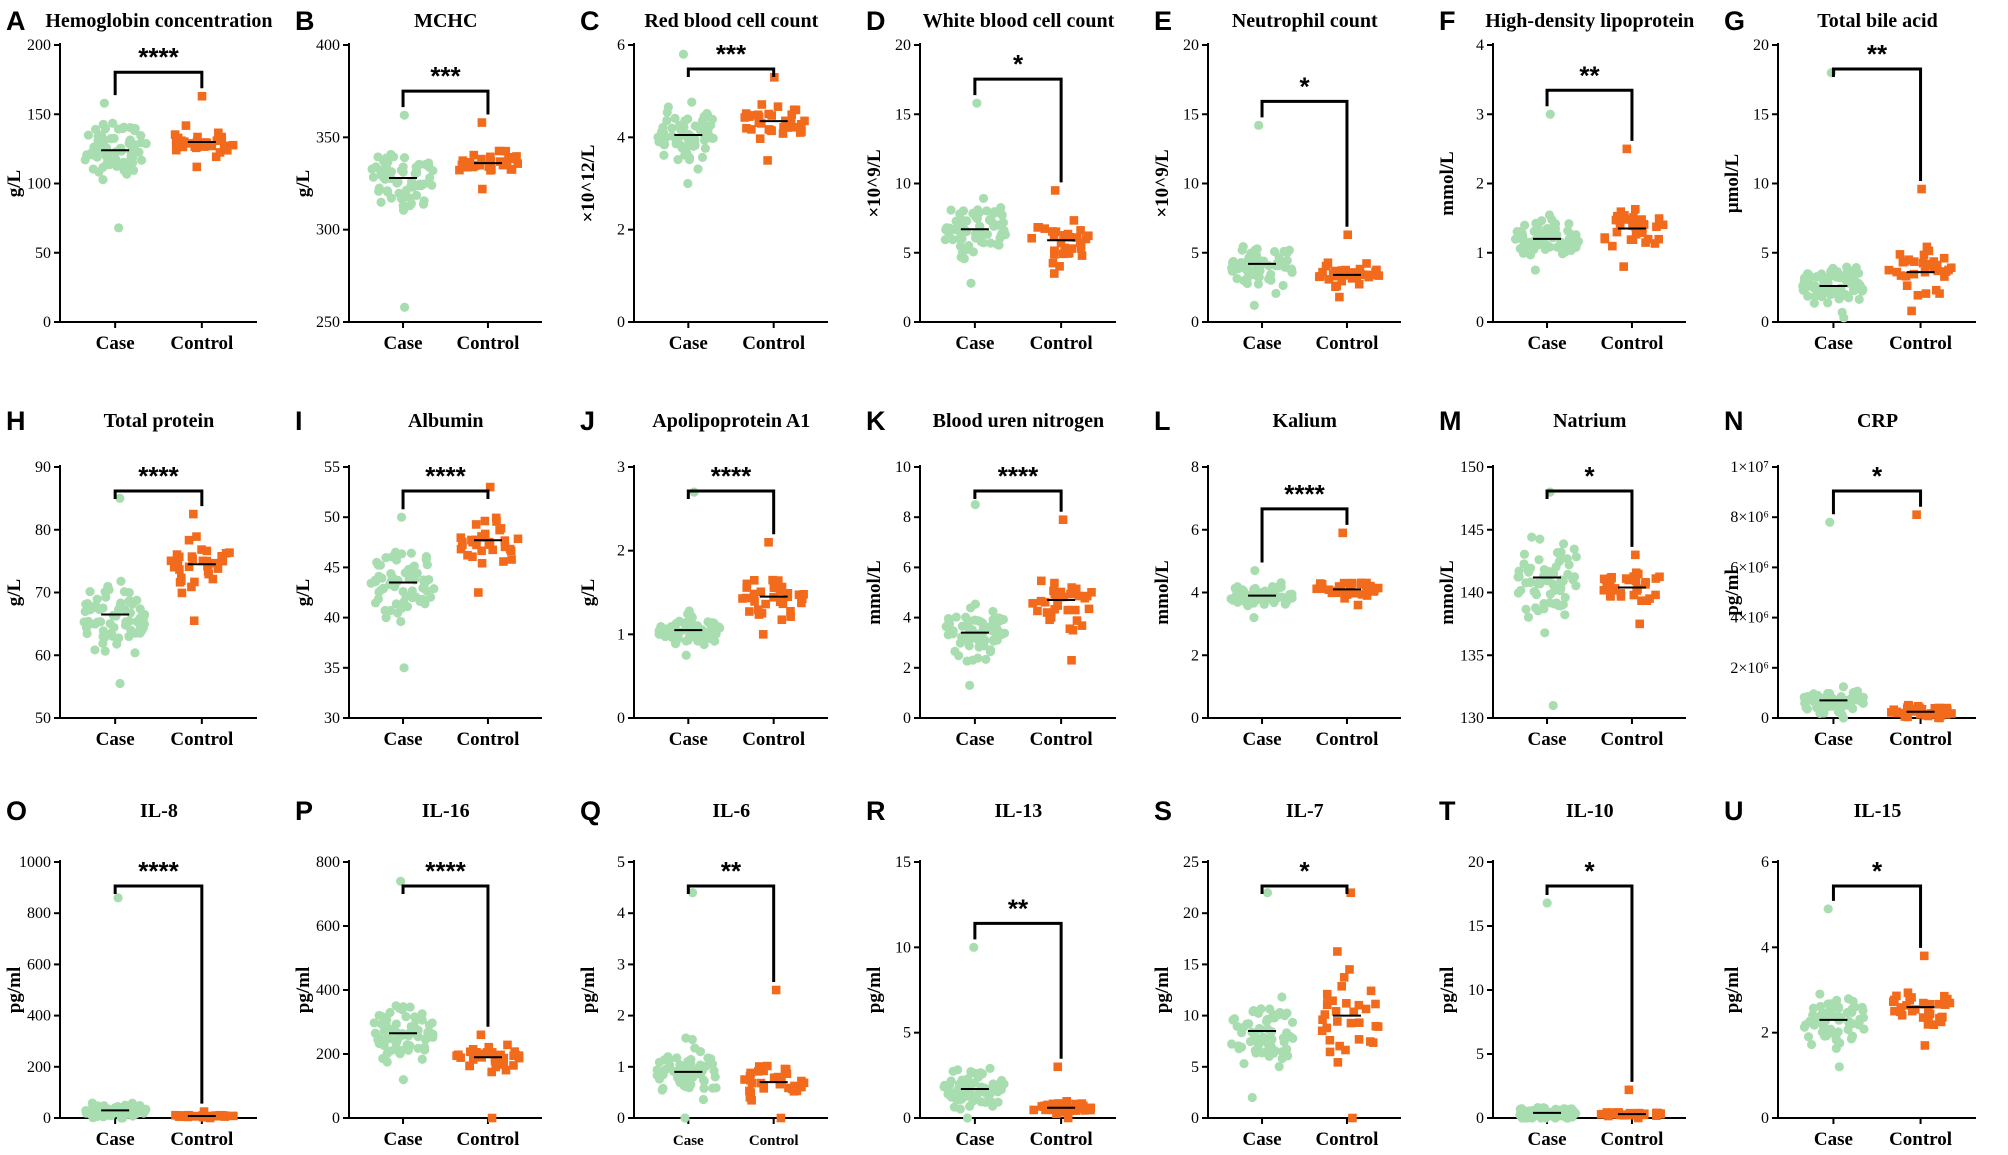  I want to click on y-axis-label: g/L, so click(588, 592).